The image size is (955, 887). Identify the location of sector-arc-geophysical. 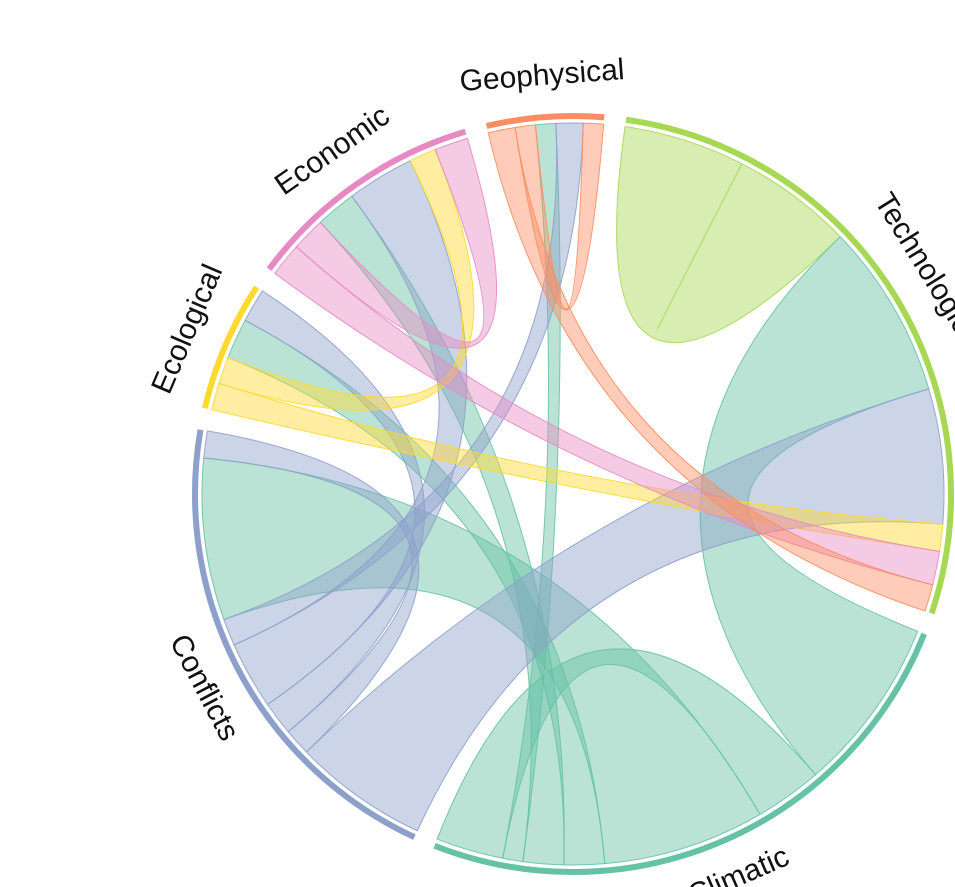
(545, 120).